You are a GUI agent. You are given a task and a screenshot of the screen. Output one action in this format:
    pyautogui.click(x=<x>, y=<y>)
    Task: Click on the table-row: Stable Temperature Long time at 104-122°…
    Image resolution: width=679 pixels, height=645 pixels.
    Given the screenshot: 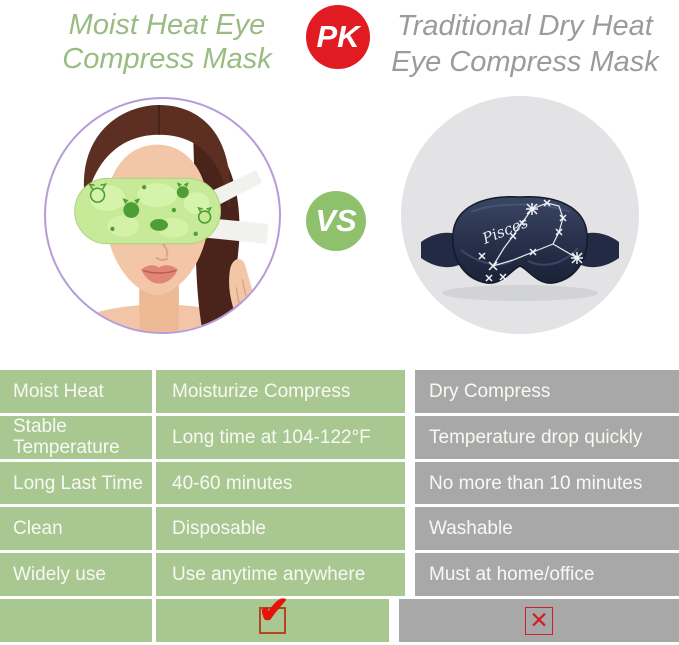 What is the action you would take?
    pyautogui.click(x=339, y=437)
    